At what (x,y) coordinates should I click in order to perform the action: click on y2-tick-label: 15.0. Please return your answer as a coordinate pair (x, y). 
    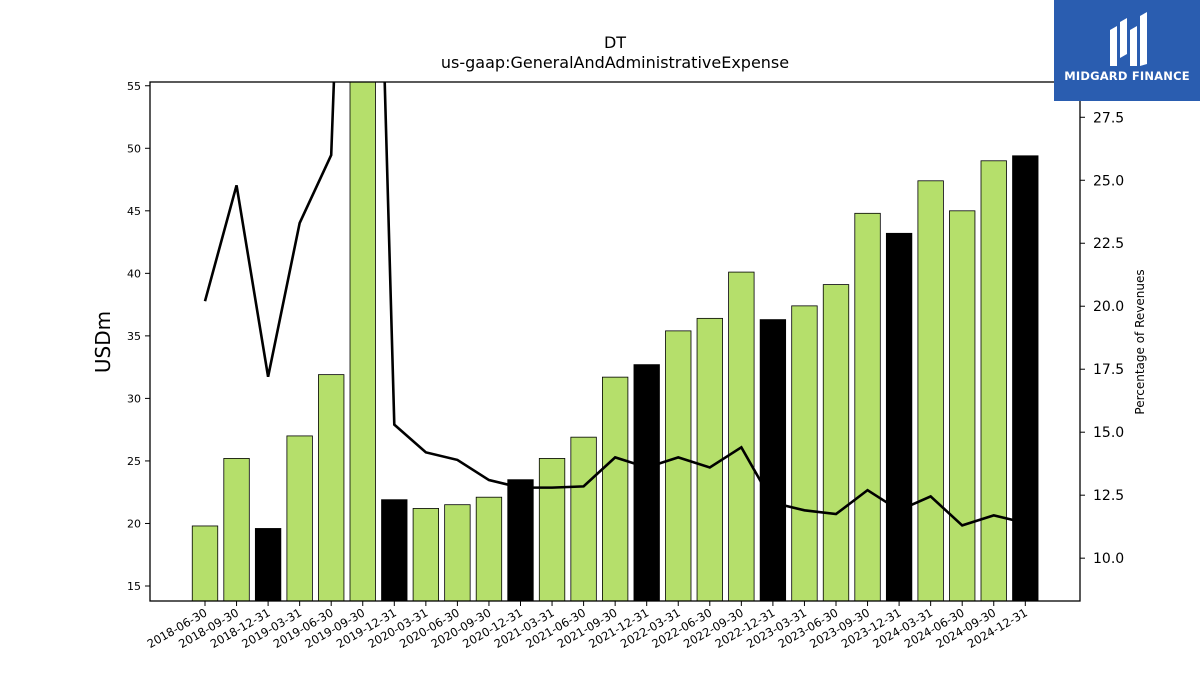
    Looking at the image, I should click on (1108, 433).